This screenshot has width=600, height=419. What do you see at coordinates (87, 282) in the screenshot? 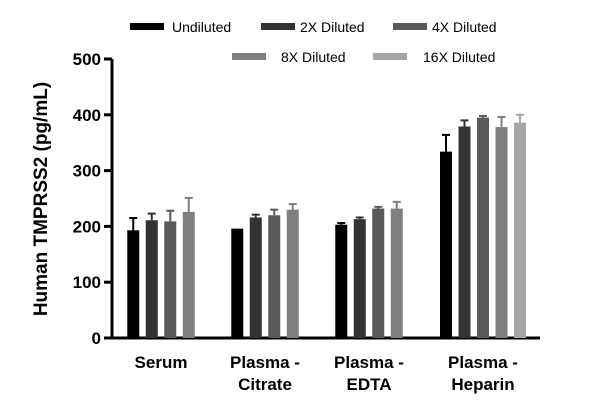
I see `y-tick-label: 100` at bounding box center [87, 282].